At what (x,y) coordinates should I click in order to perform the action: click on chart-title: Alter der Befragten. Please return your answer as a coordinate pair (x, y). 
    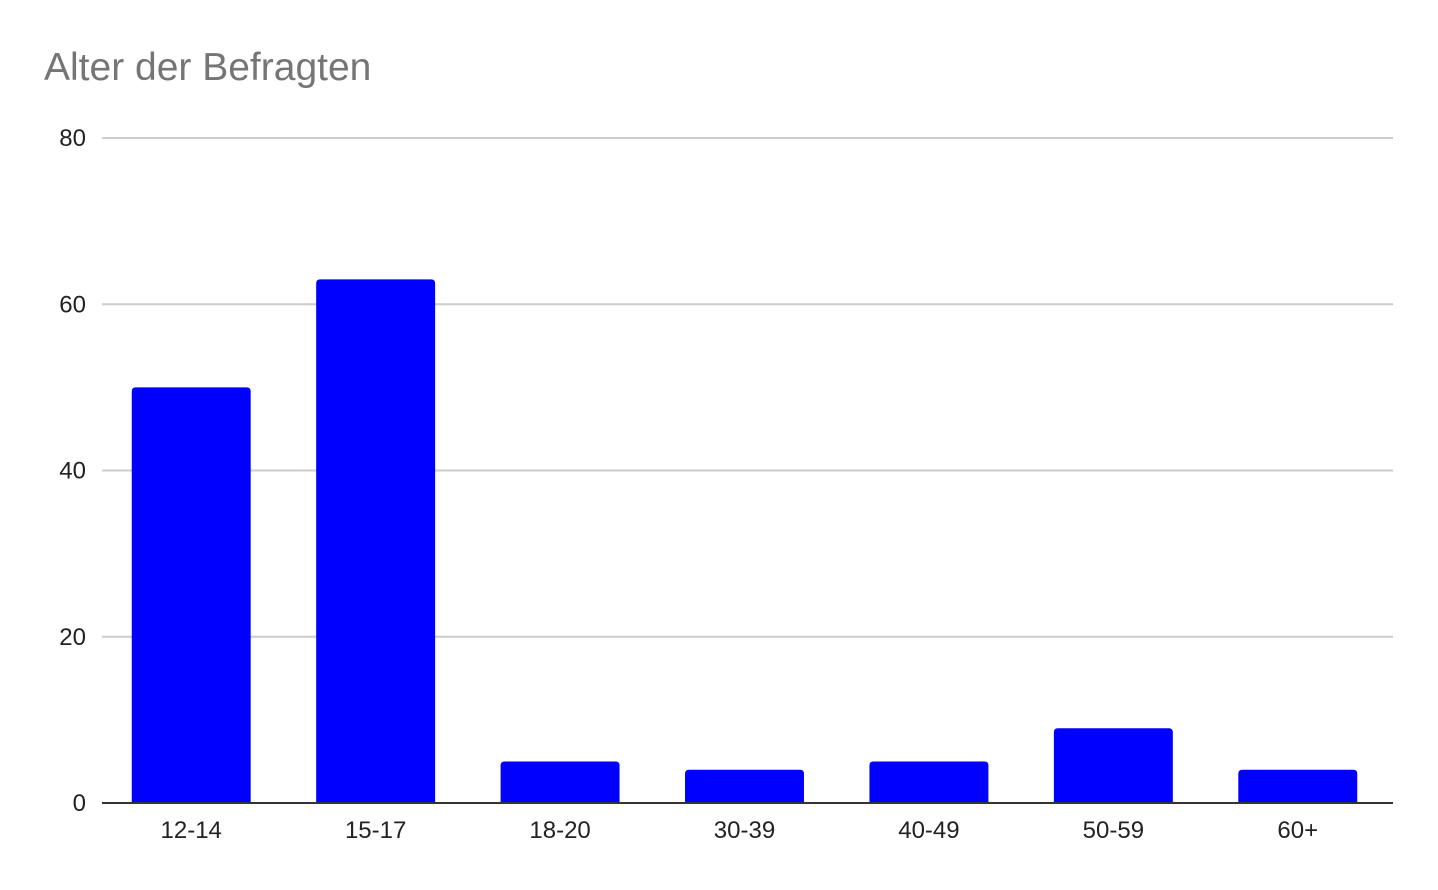
    Looking at the image, I should click on (208, 67).